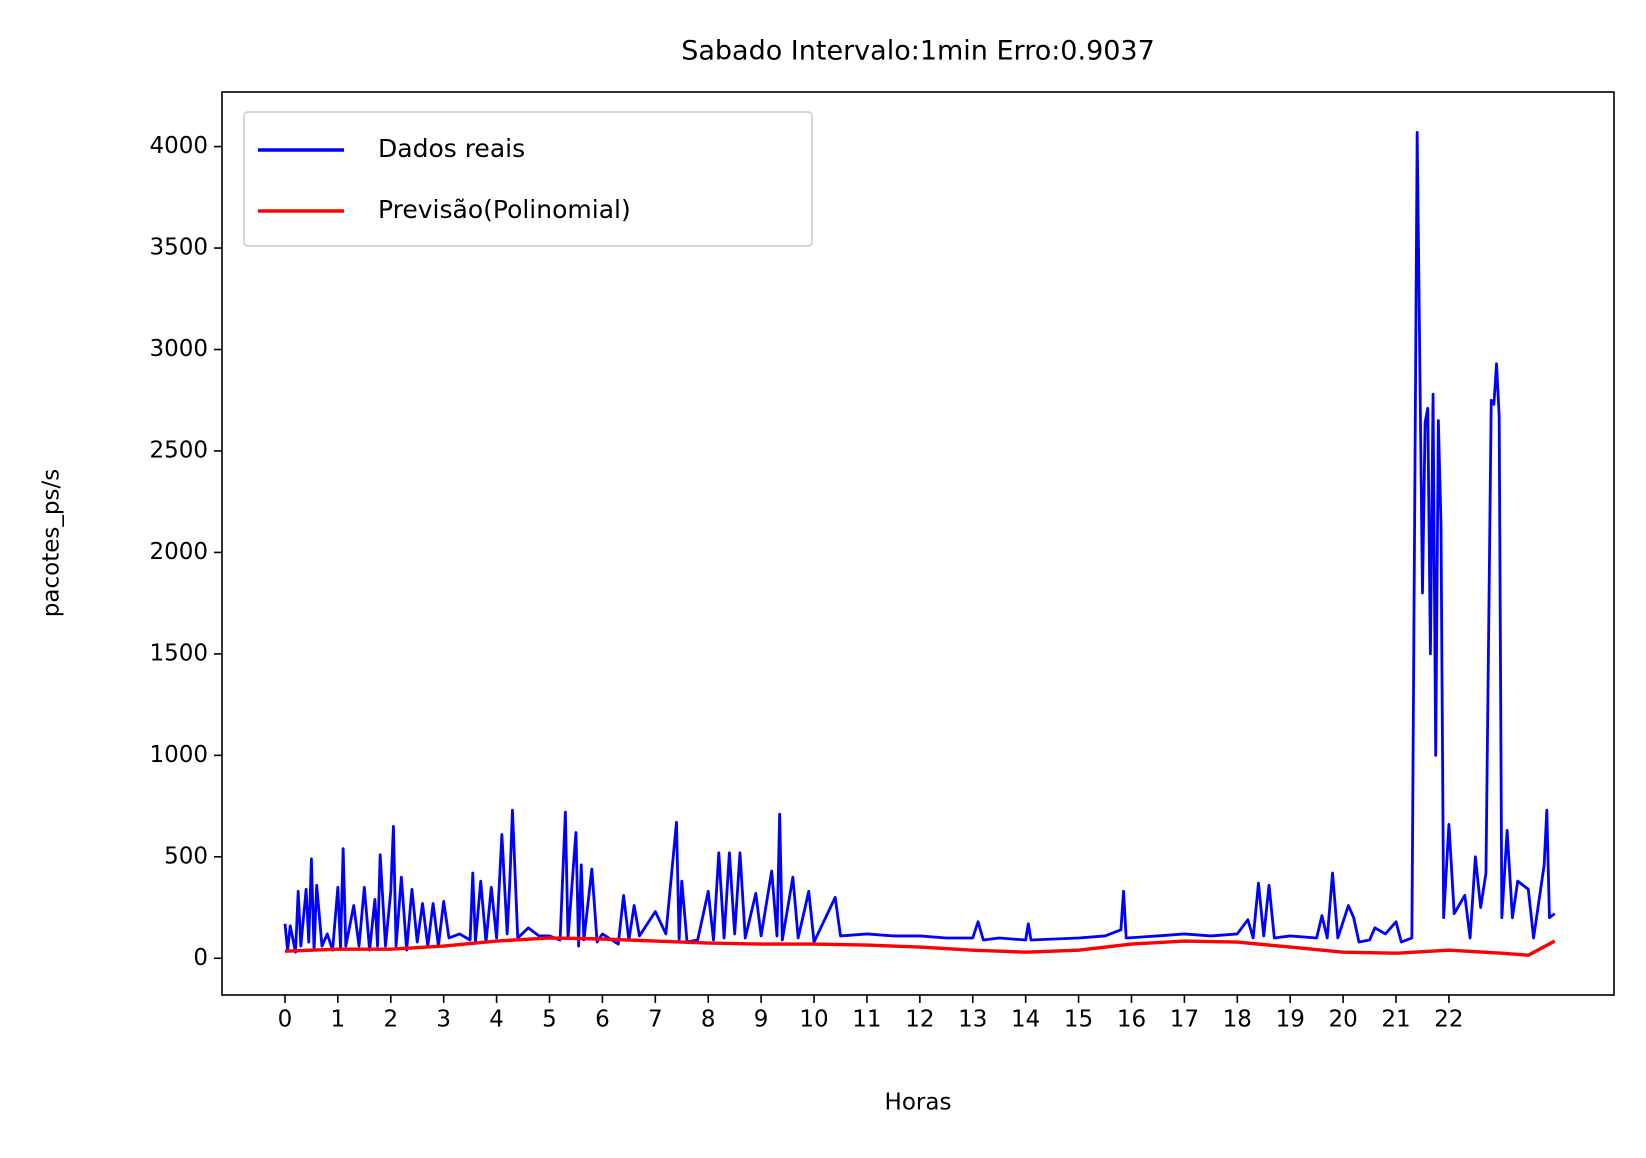  Describe the element at coordinates (338, 1020) in the screenshot. I see `x-tick-label: 1` at that location.